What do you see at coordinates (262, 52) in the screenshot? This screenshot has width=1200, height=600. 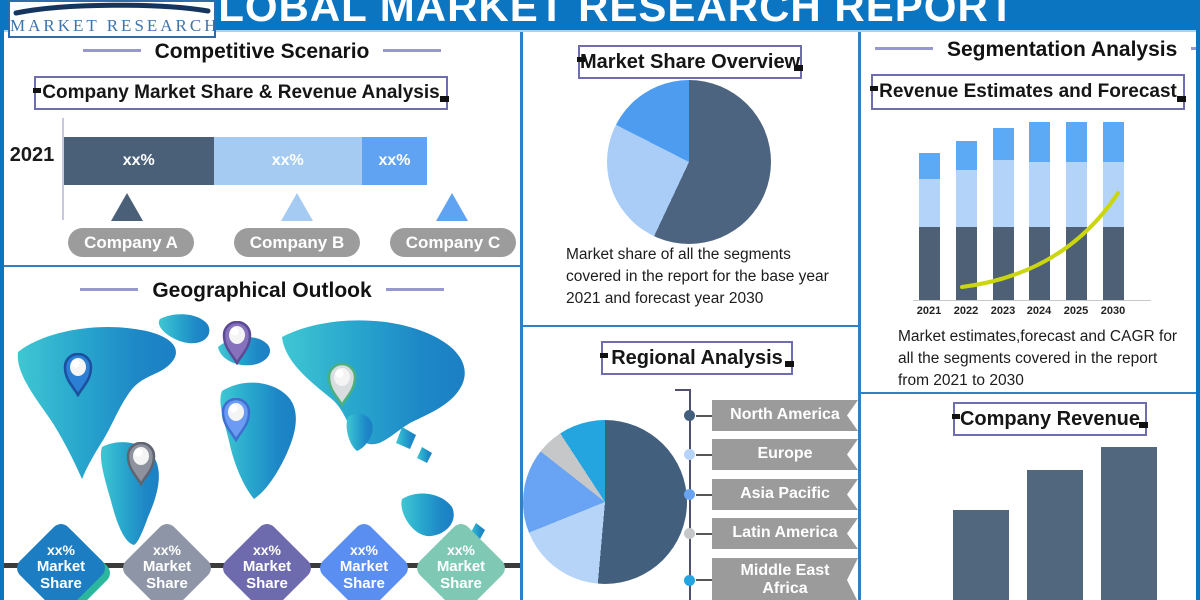 I see `competitive-section-title: Competitive Scenario` at bounding box center [262, 52].